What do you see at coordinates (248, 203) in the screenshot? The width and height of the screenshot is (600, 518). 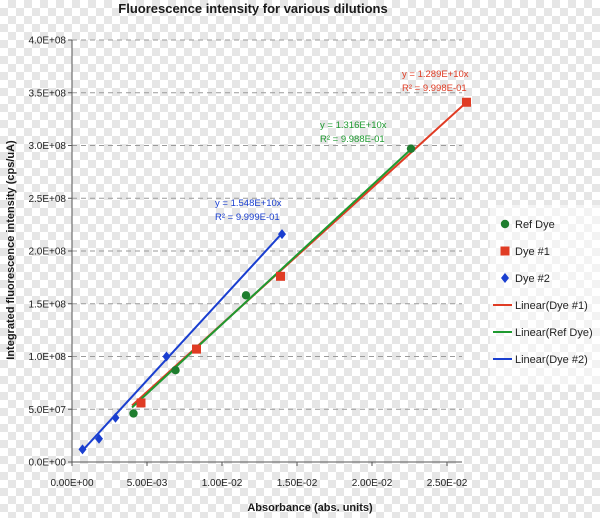 I see `trendline-equation: y = 1.548E+10x` at bounding box center [248, 203].